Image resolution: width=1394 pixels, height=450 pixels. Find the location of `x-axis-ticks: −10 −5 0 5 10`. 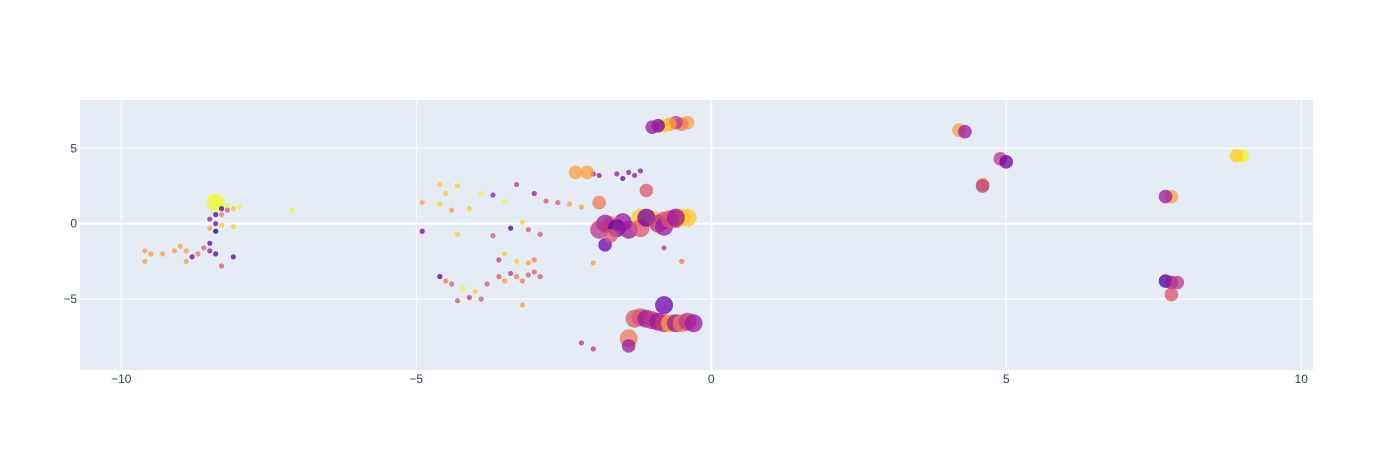

x-axis-ticks: −10 −5 0 5 10 is located at coordinates (709, 379).